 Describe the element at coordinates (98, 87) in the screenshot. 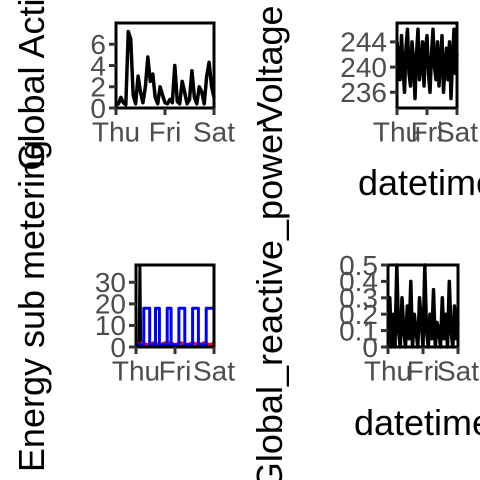

I see `y-tick-label: 2` at that location.